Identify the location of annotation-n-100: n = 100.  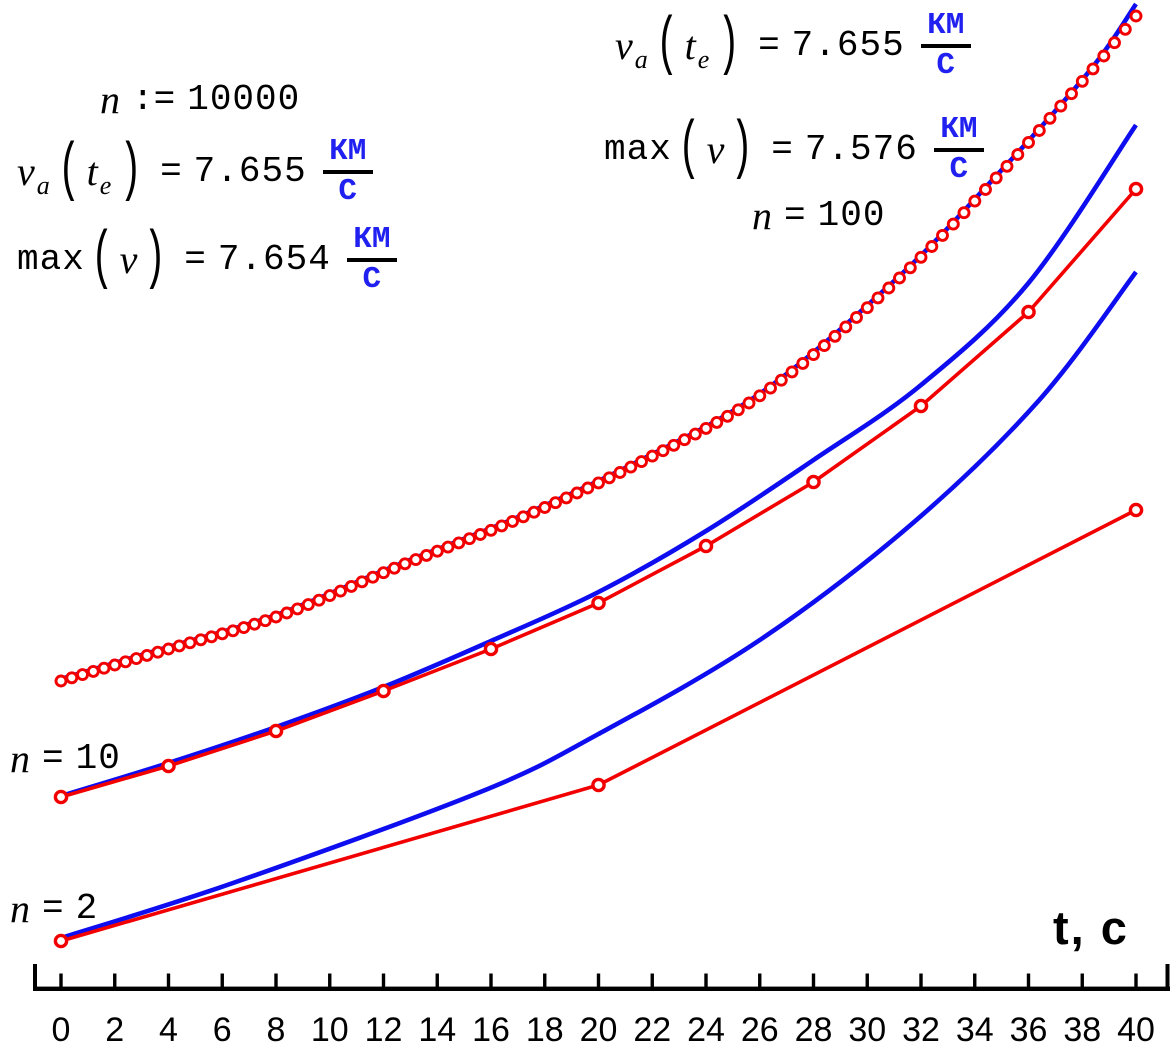
(818, 216).